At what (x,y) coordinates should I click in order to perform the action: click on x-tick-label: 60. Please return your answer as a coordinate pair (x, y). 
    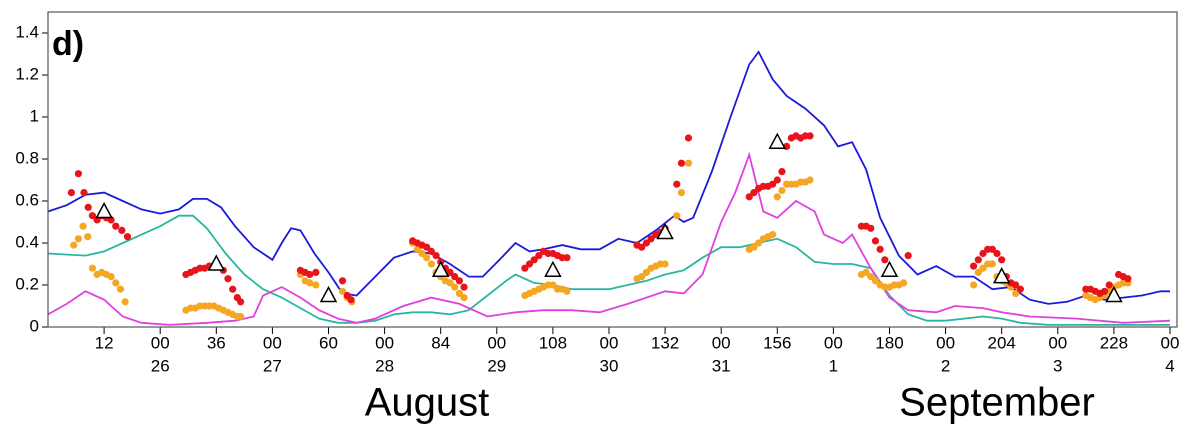
    Looking at the image, I should click on (328, 342).